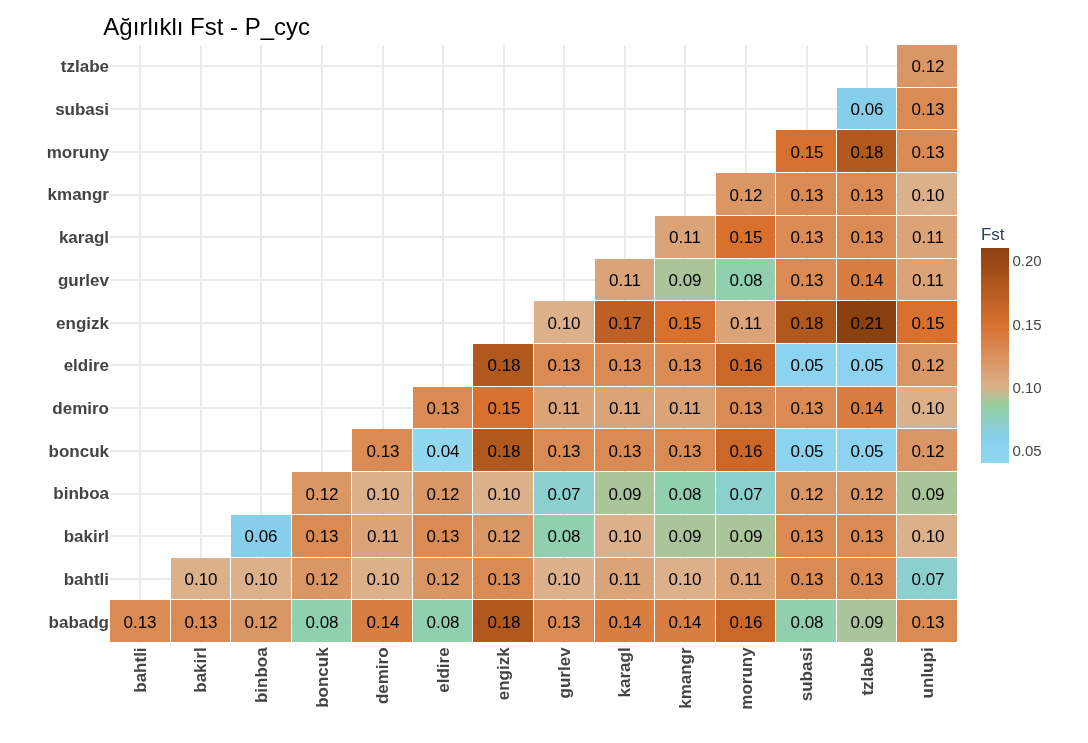 The width and height of the screenshot is (1088, 743). Describe the element at coordinates (992, 235) in the screenshot. I see `color-bar-title: Fst` at that location.